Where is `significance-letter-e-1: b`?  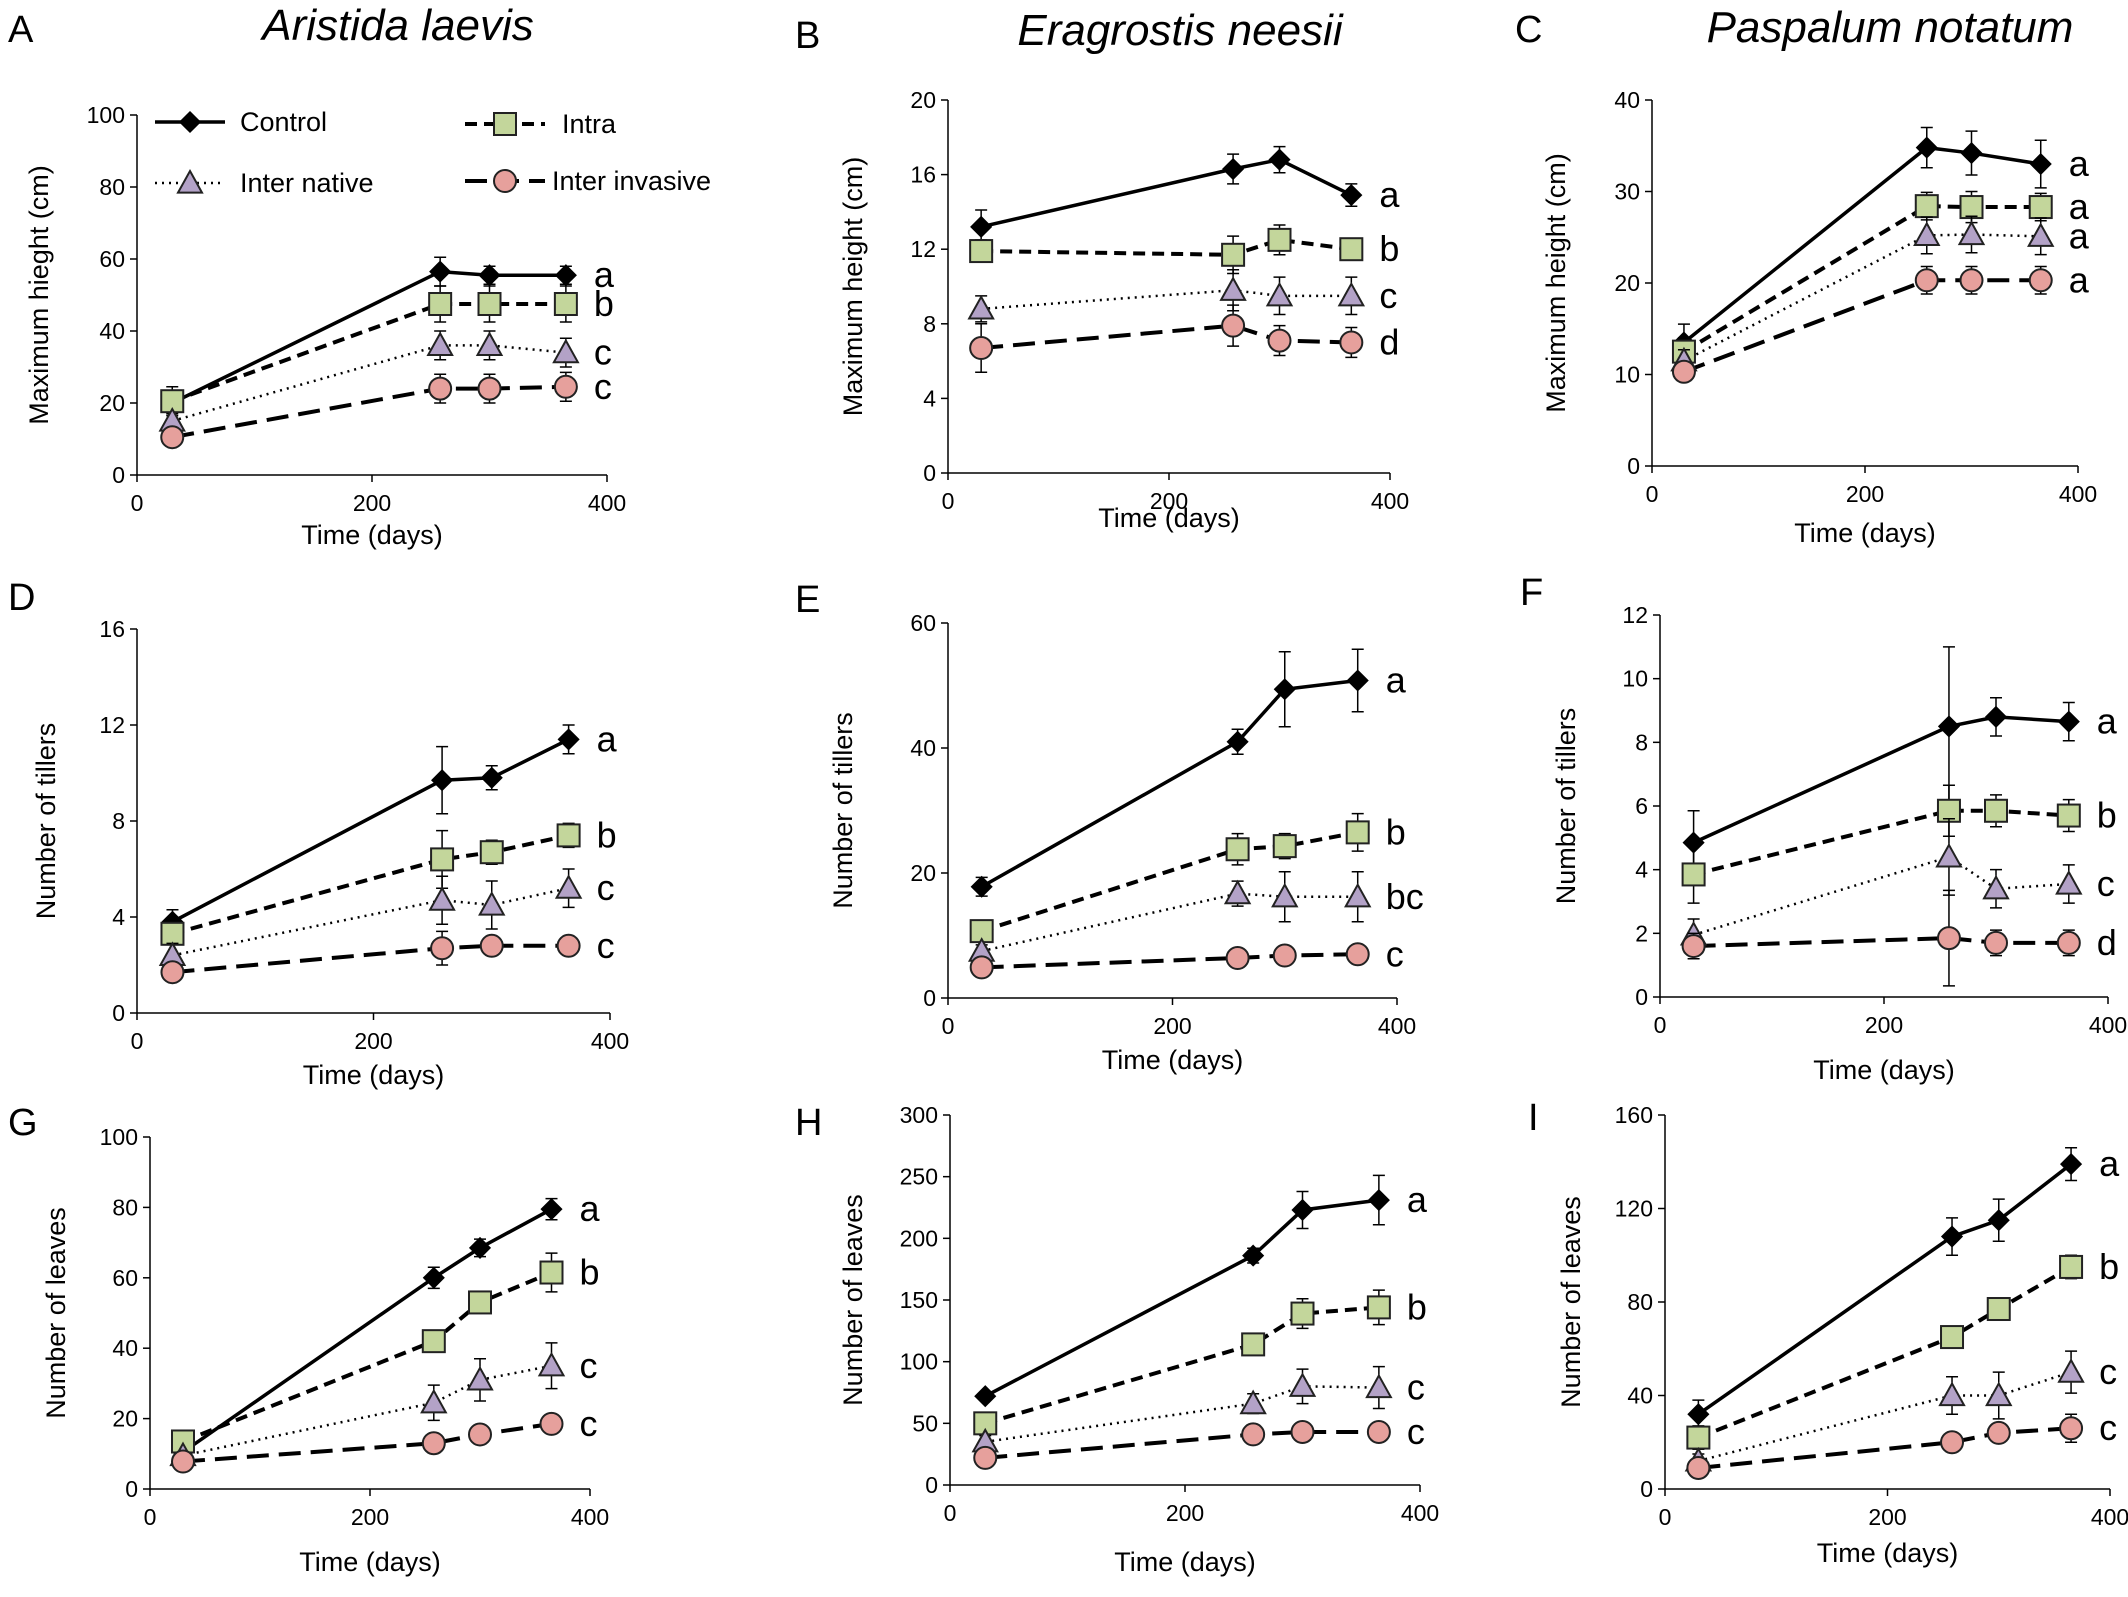 significance-letter-e-1: b is located at coordinates (1396, 831).